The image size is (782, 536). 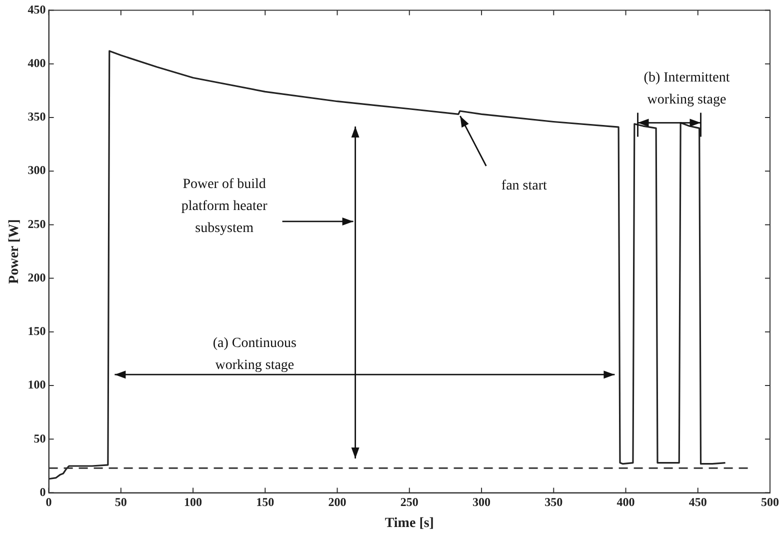 I want to click on x-tick-label: 200, so click(x=337, y=502).